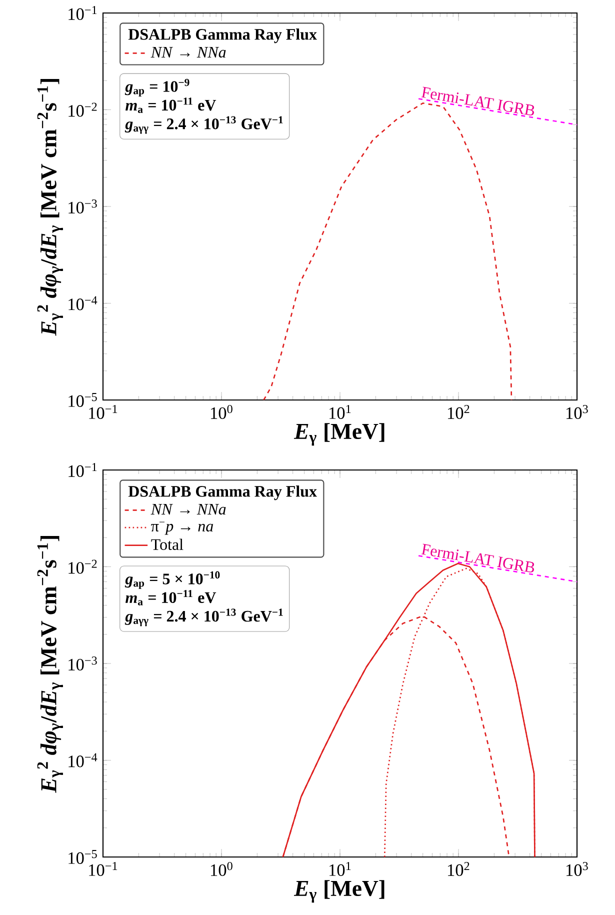  What do you see at coordinates (157, 87) in the screenshot?
I see `annotation: g$_{ap}$ = 10$^{−9}$` at bounding box center [157, 87].